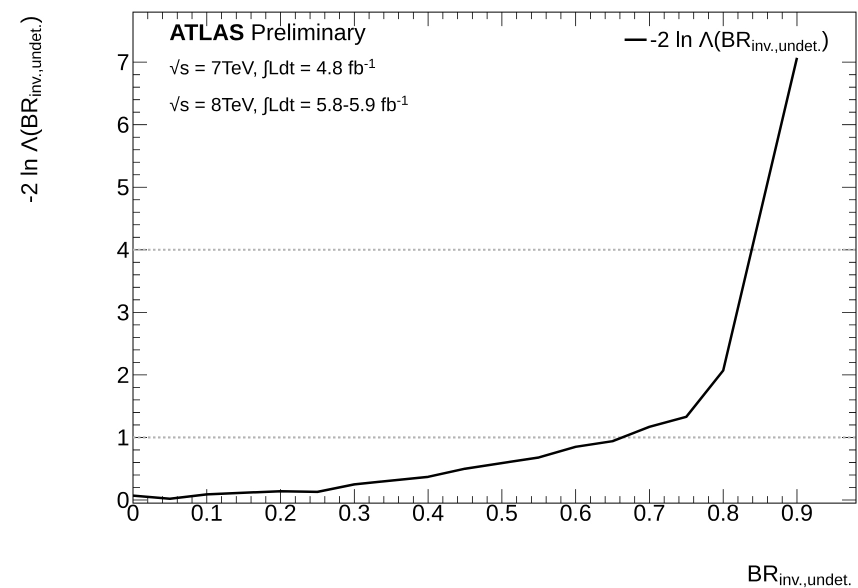  What do you see at coordinates (268, 34) in the screenshot?
I see `annotation: ATLAS Preliminary` at bounding box center [268, 34].